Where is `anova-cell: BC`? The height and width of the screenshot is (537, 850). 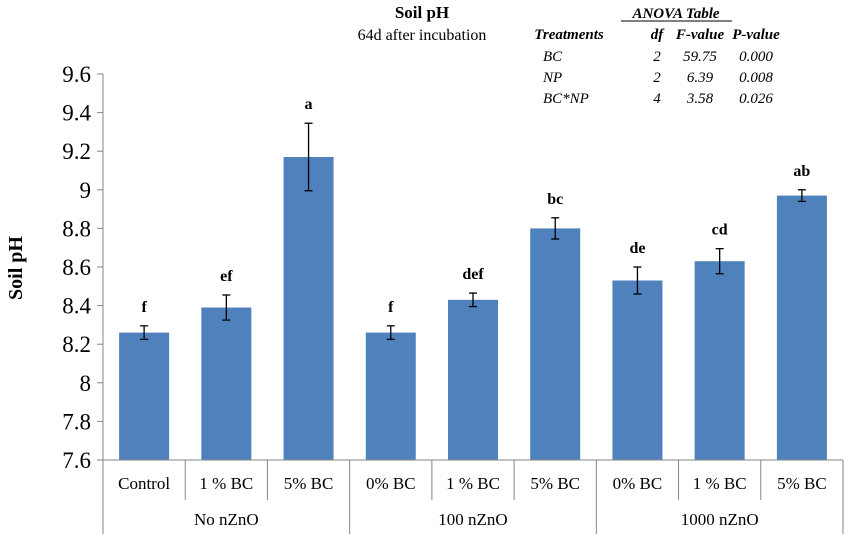
anova-cell: BC is located at coordinates (553, 57).